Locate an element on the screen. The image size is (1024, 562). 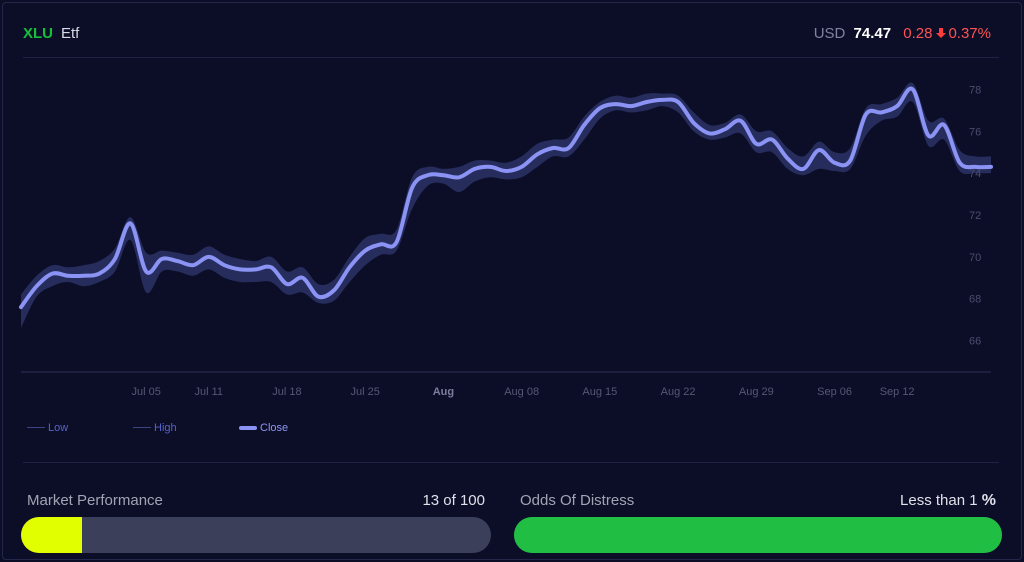
price-change: 0.28 is located at coordinates (918, 33).